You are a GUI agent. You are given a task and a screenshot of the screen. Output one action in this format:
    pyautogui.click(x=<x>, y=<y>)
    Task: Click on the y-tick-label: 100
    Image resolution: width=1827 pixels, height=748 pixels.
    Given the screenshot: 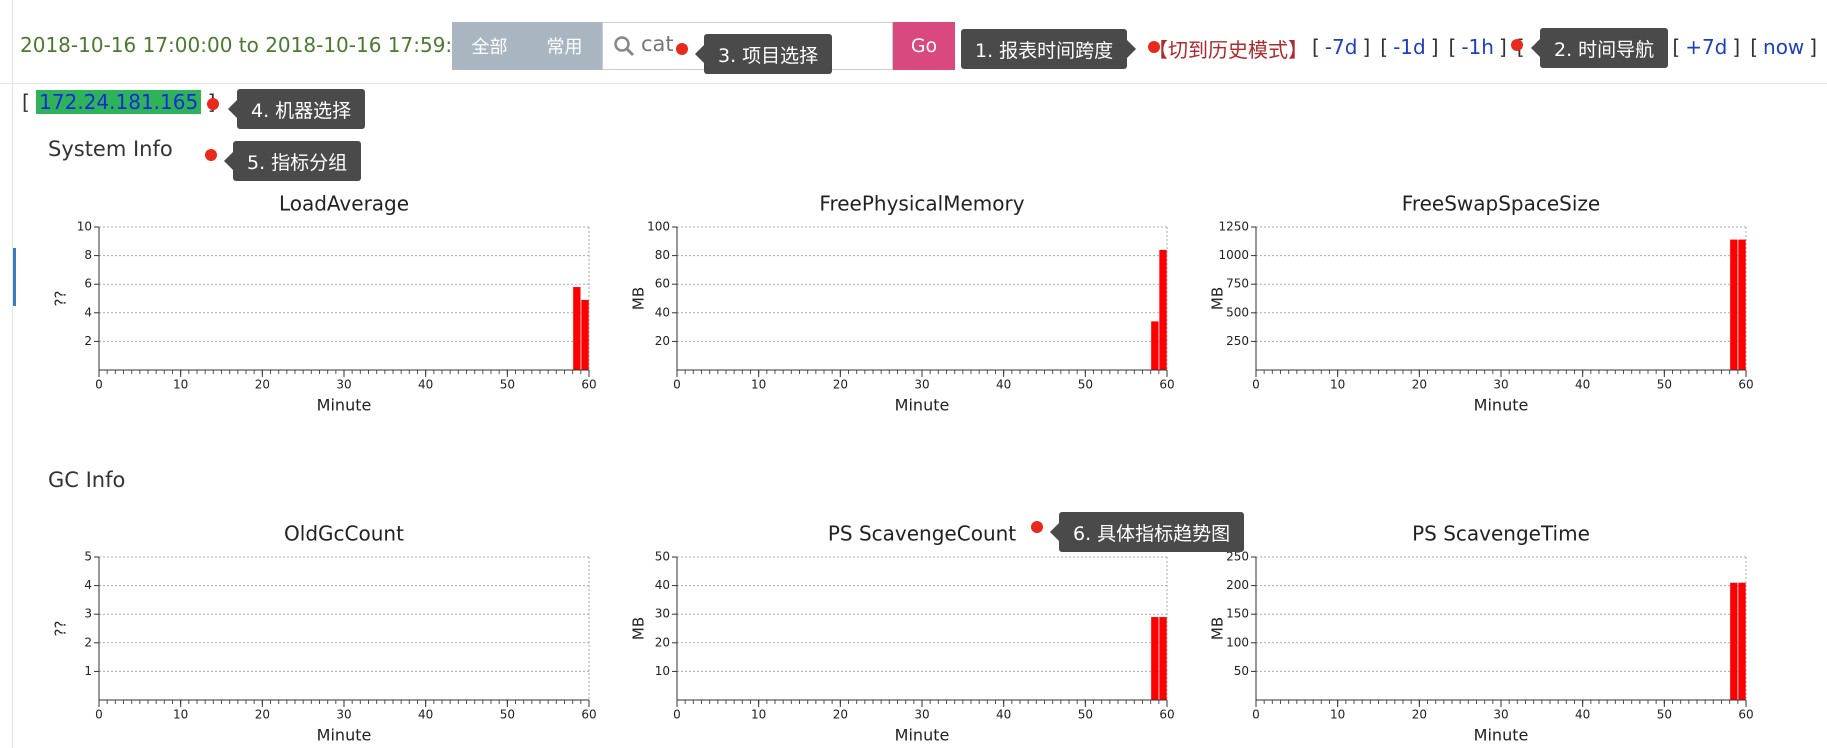 What is the action you would take?
    pyautogui.click(x=1237, y=642)
    